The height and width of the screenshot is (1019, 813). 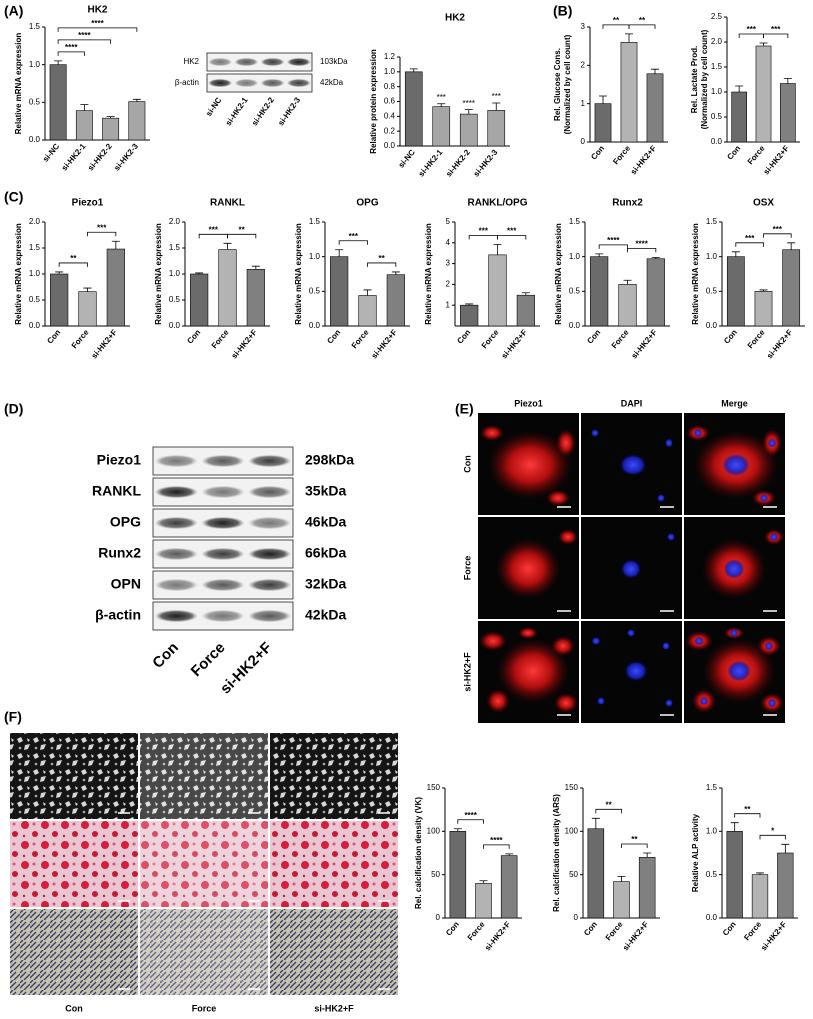 I want to click on y-tick-label: 0, so click(x=583, y=141).